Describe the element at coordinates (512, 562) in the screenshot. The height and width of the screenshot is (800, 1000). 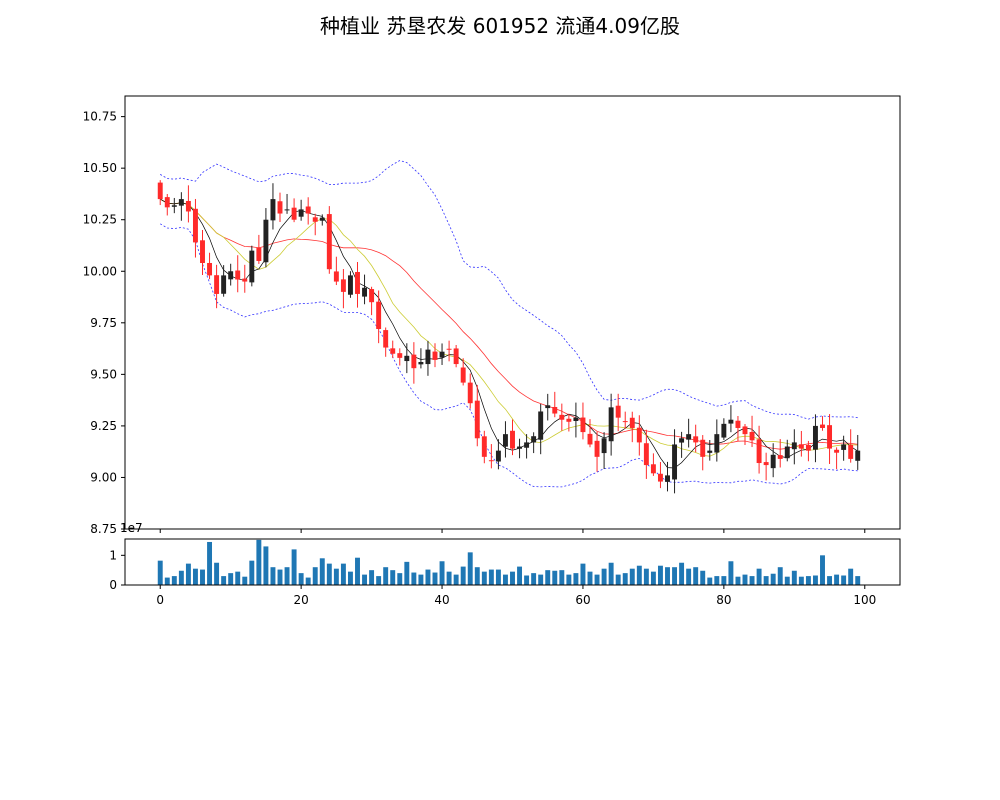
I see `volume-axes-frame` at that location.